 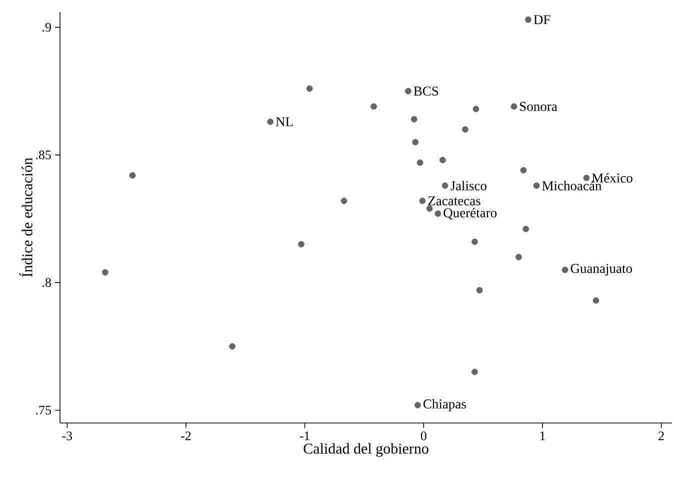 I want to click on x-tick-label: 1, so click(x=542, y=436).